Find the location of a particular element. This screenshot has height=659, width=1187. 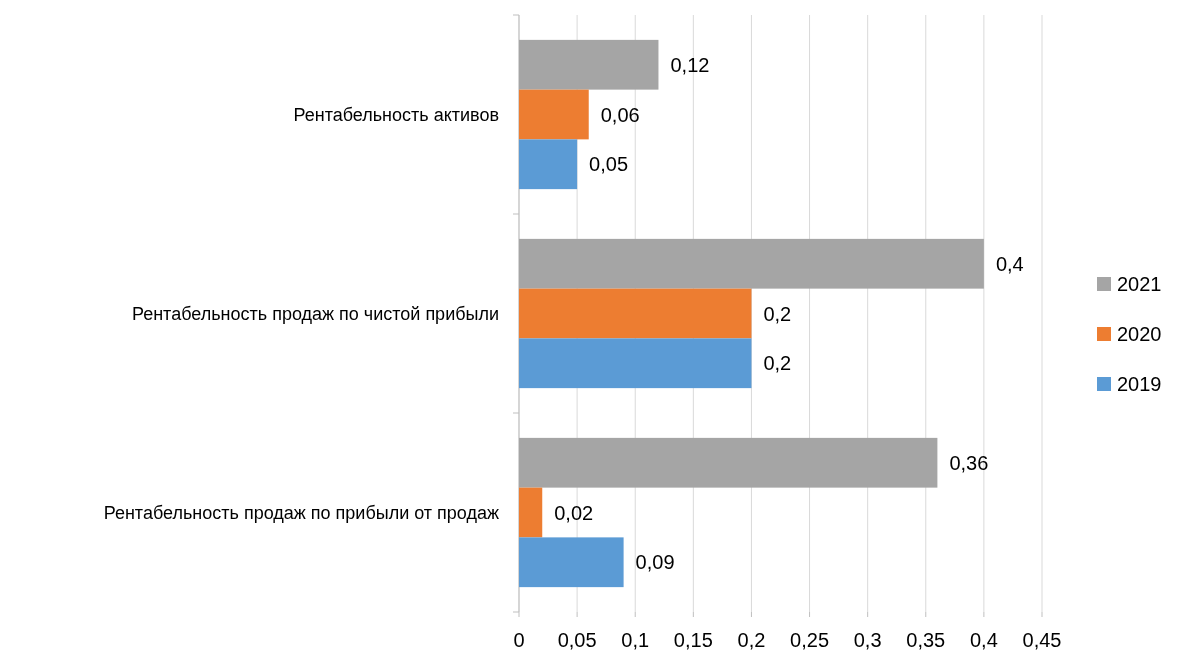

x-tick-label: 0,05 is located at coordinates (577, 640).